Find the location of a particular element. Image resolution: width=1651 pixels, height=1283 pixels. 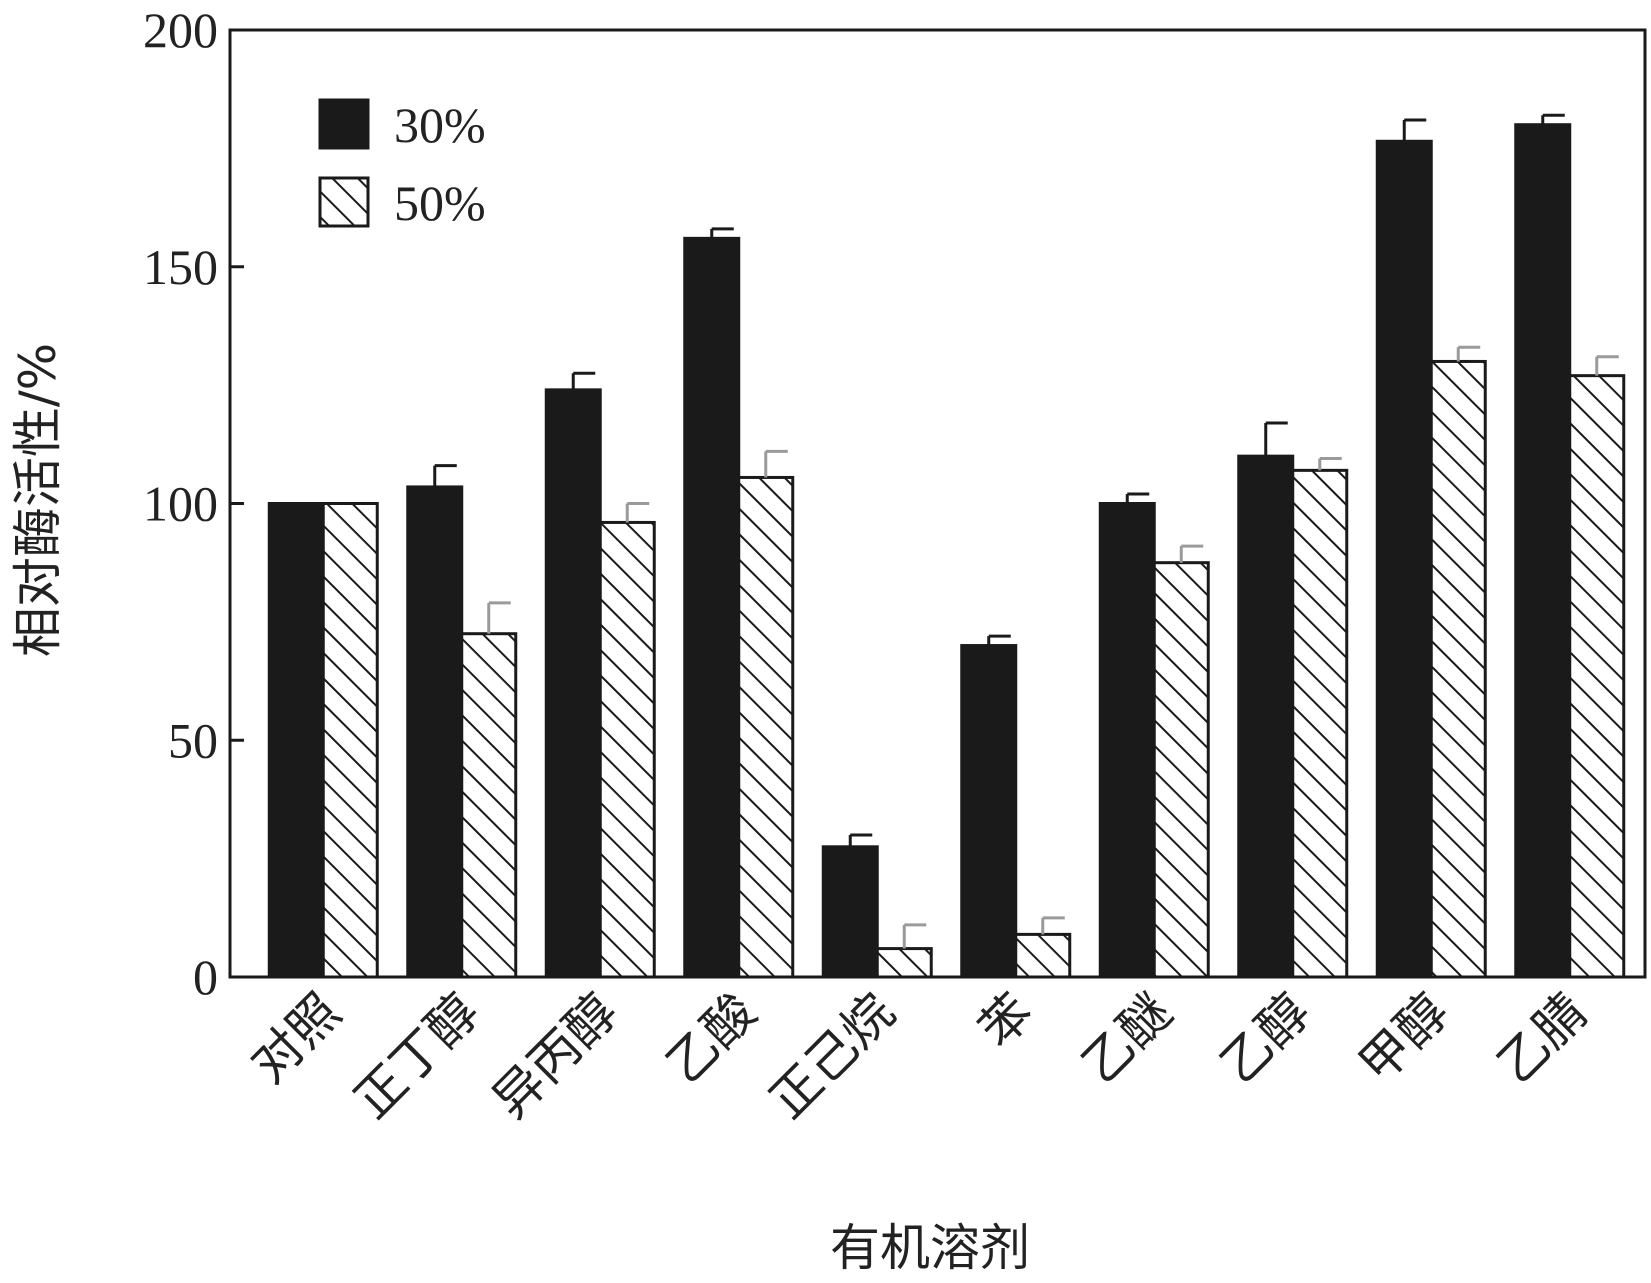

x-category-label-4: 正己烷 is located at coordinates (832, 1055).